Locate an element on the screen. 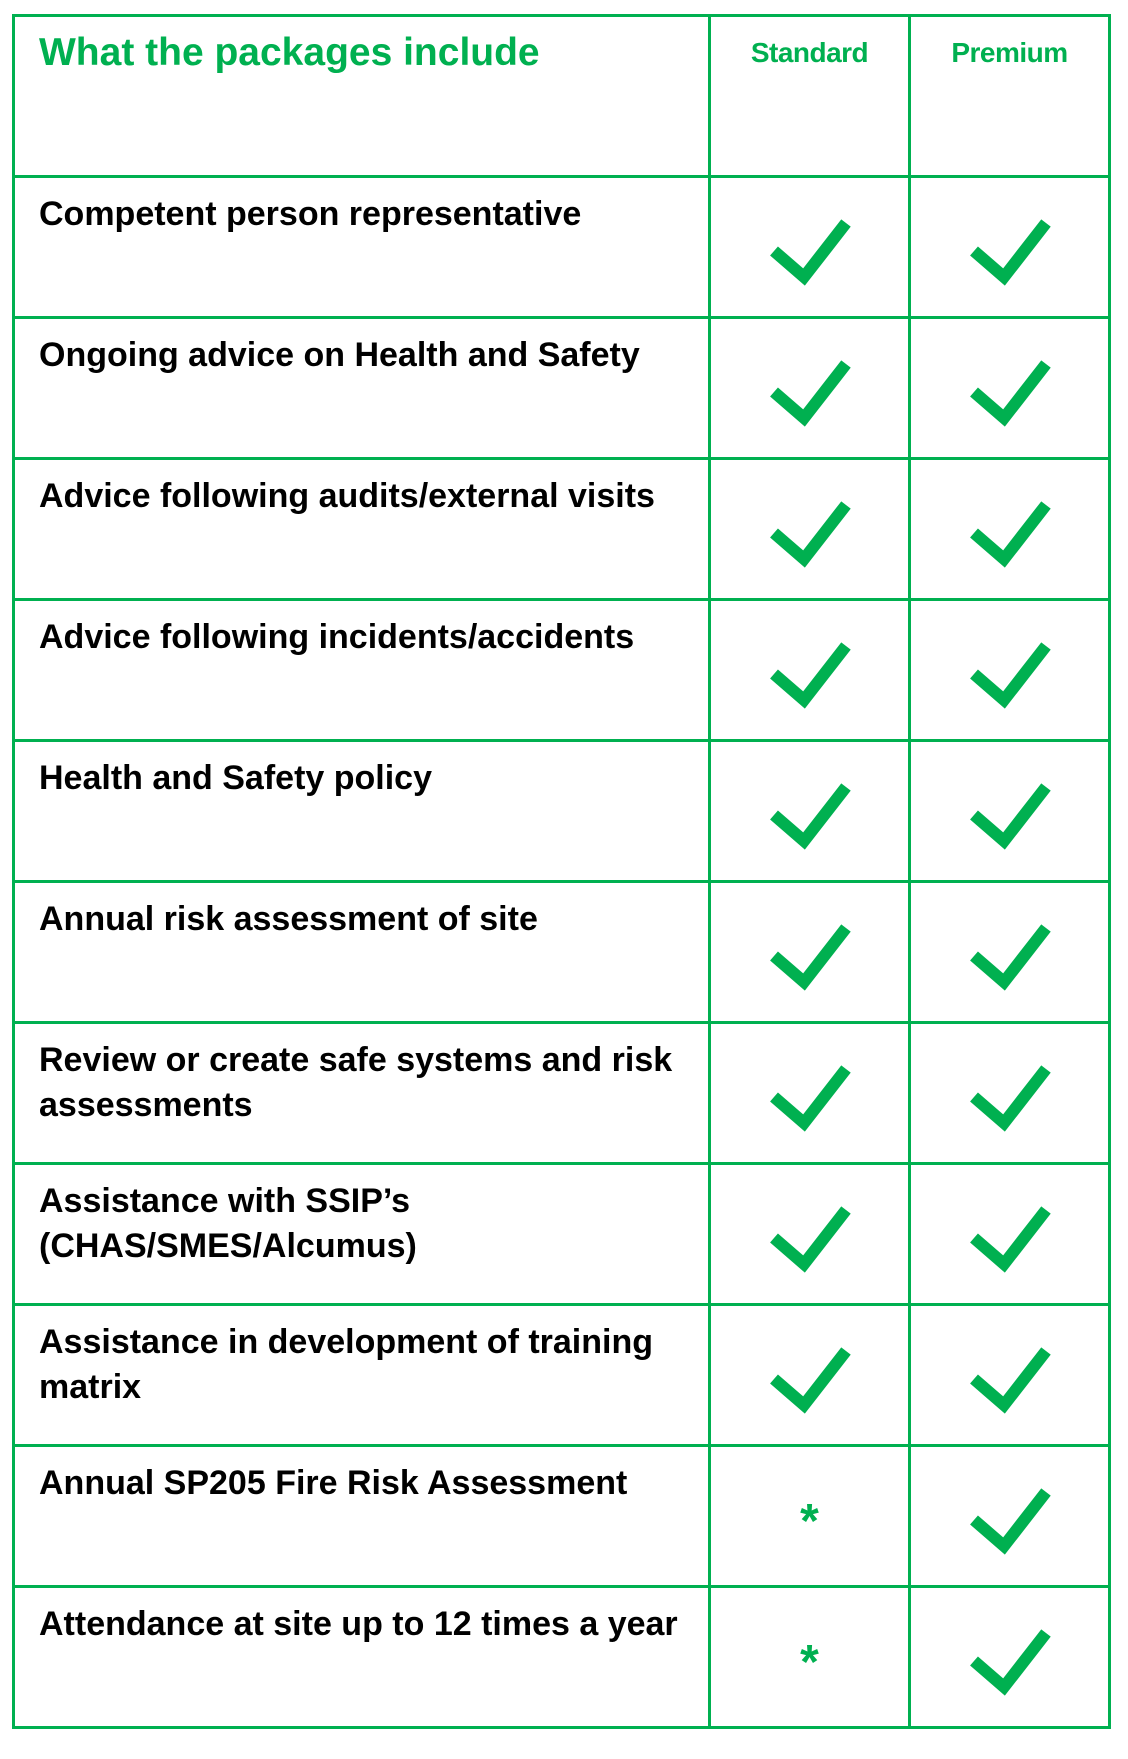  feature-label: Advice following audits/external visits is located at coordinates (361, 529).